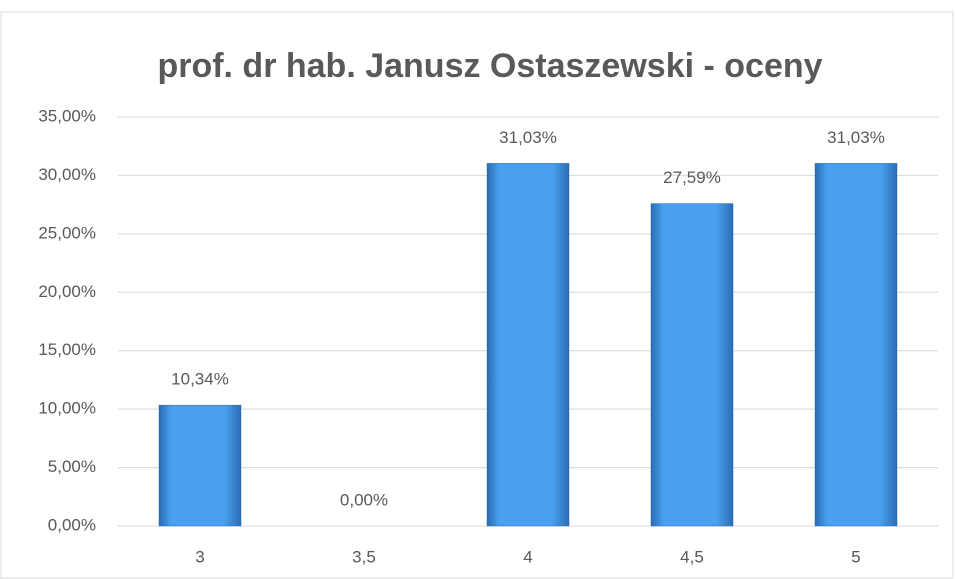 This screenshot has width=955, height=579. Describe the element at coordinates (67, 232) in the screenshot. I see `y-tick-label: 25,00%` at that location.